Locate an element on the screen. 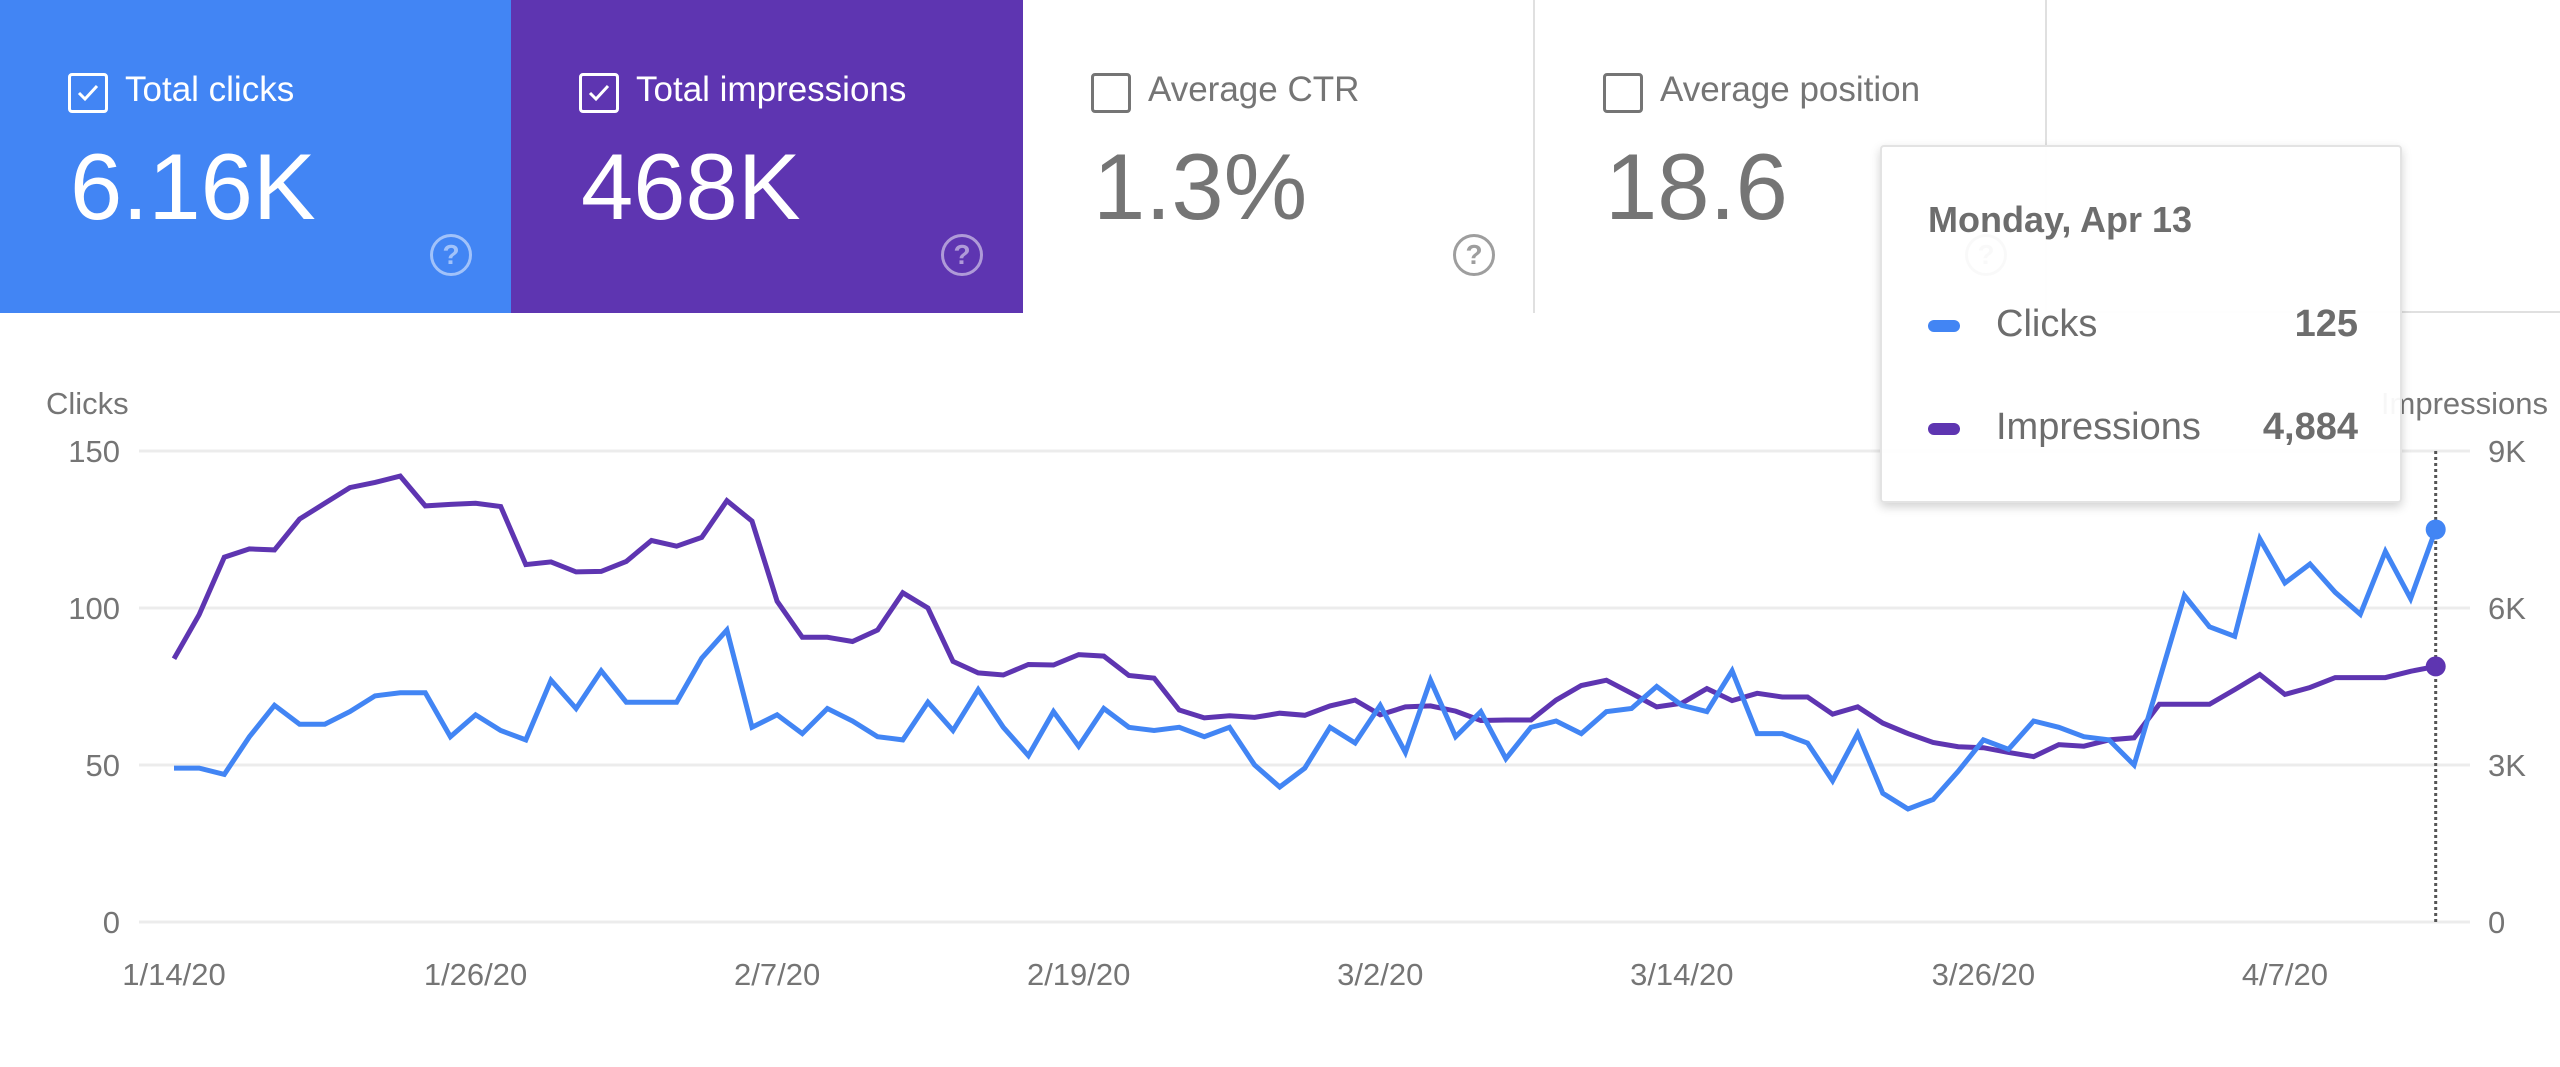  metric-card-total-clicks: Total clicks 6.16K ? is located at coordinates (255, 156).